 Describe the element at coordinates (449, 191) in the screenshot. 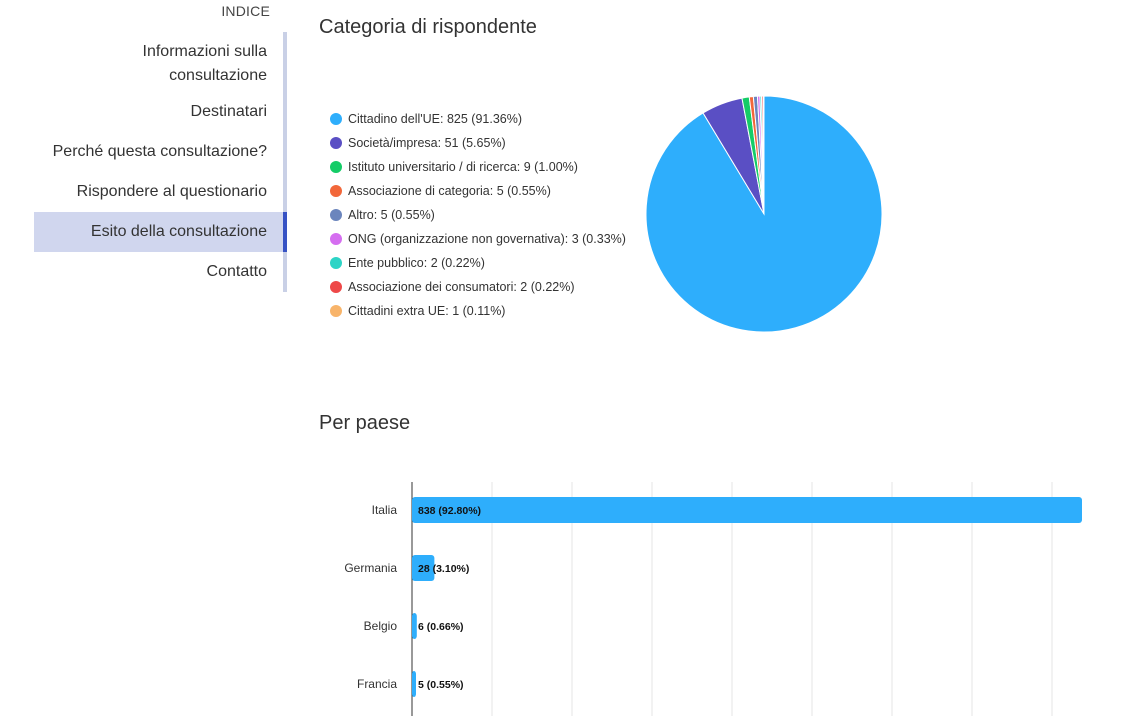

I see `legend-label: Associazione di categoria: 5 (0.55%)` at that location.